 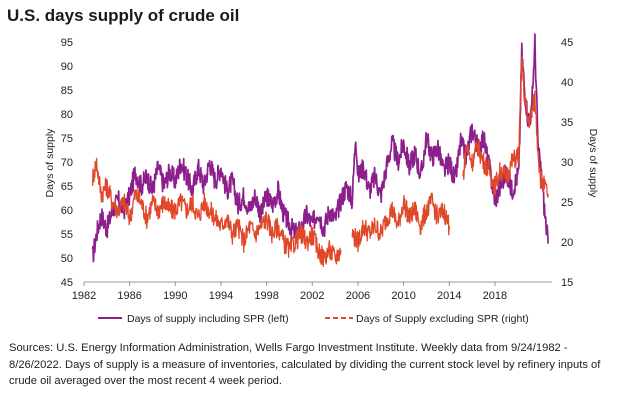 I want to click on right-y-tick-label: 25, so click(x=567, y=203).